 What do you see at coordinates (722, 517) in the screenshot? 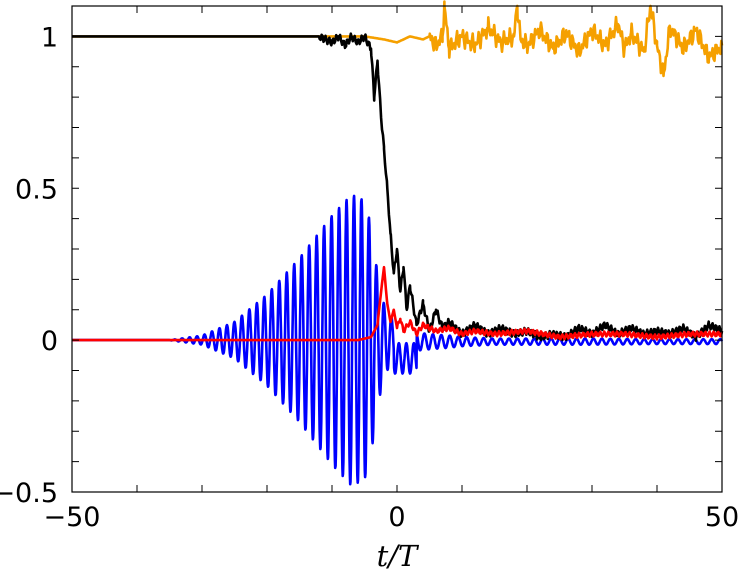
I see `x-tick-label: 50` at bounding box center [722, 517].